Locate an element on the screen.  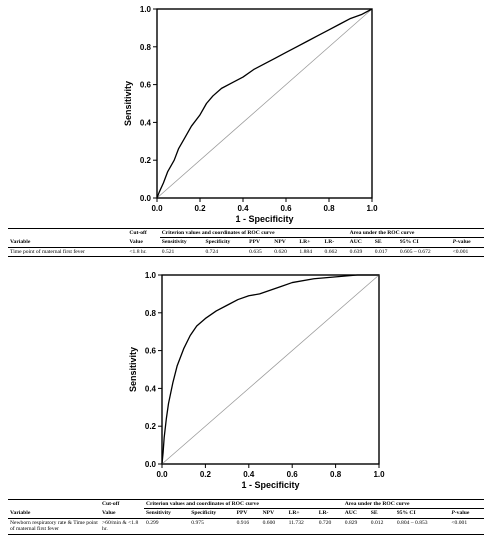
table1-se-header: SE is located at coordinates (385, 242).